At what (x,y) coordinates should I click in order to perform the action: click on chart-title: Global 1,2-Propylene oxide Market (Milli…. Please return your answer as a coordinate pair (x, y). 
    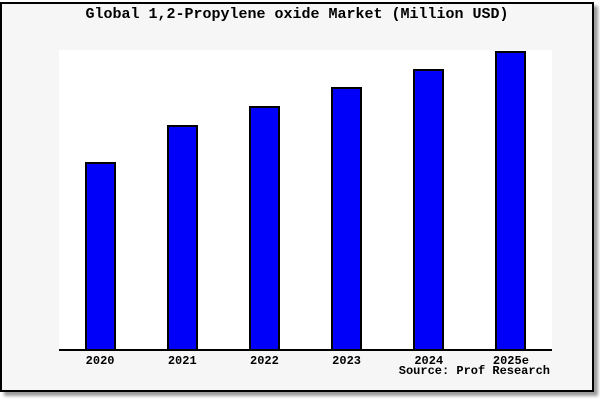
    Looking at the image, I should click on (297, 14).